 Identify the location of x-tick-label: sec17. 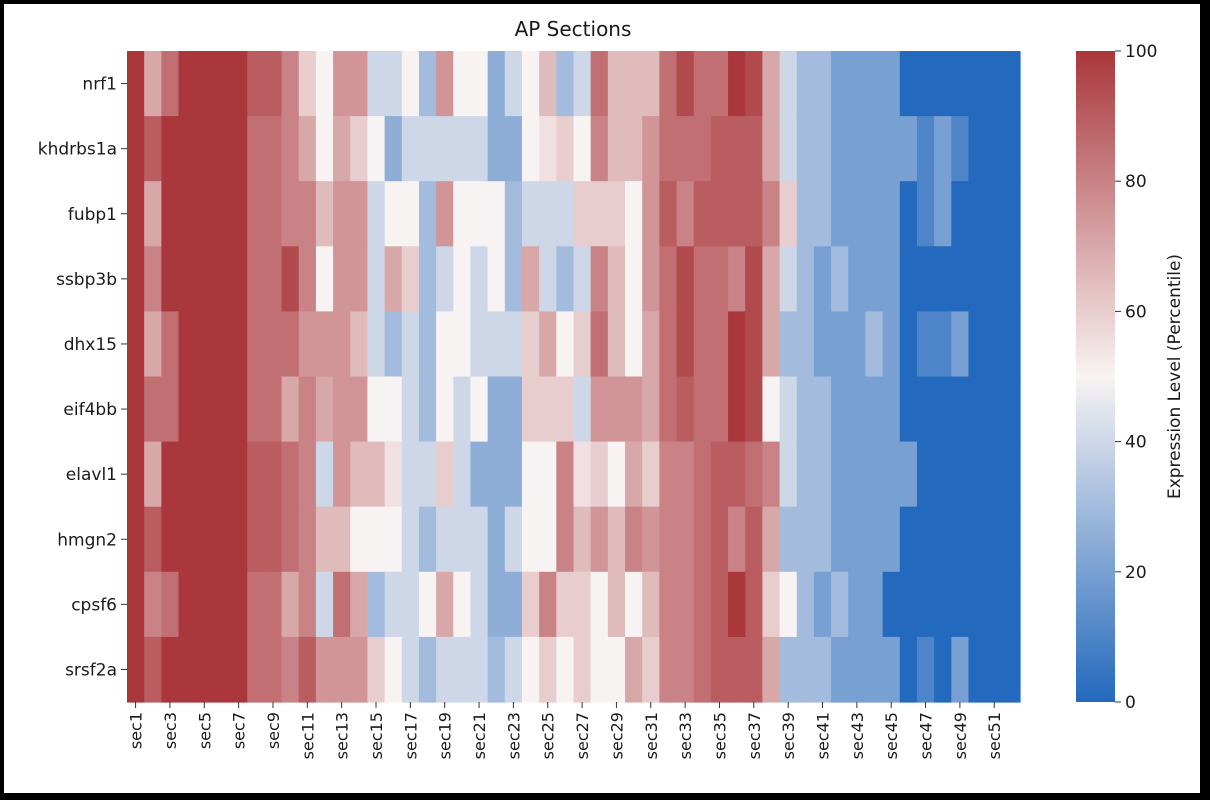
(410, 735).